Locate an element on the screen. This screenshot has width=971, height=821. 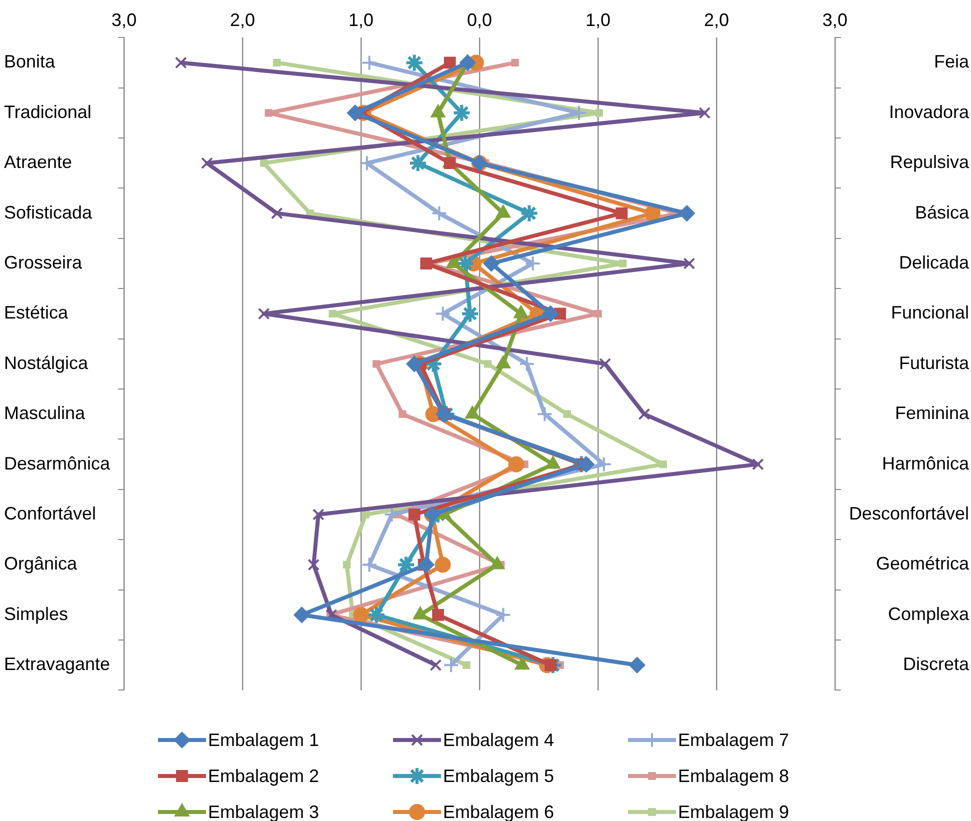
x-tick-label: 0,0 is located at coordinates (479, 20).